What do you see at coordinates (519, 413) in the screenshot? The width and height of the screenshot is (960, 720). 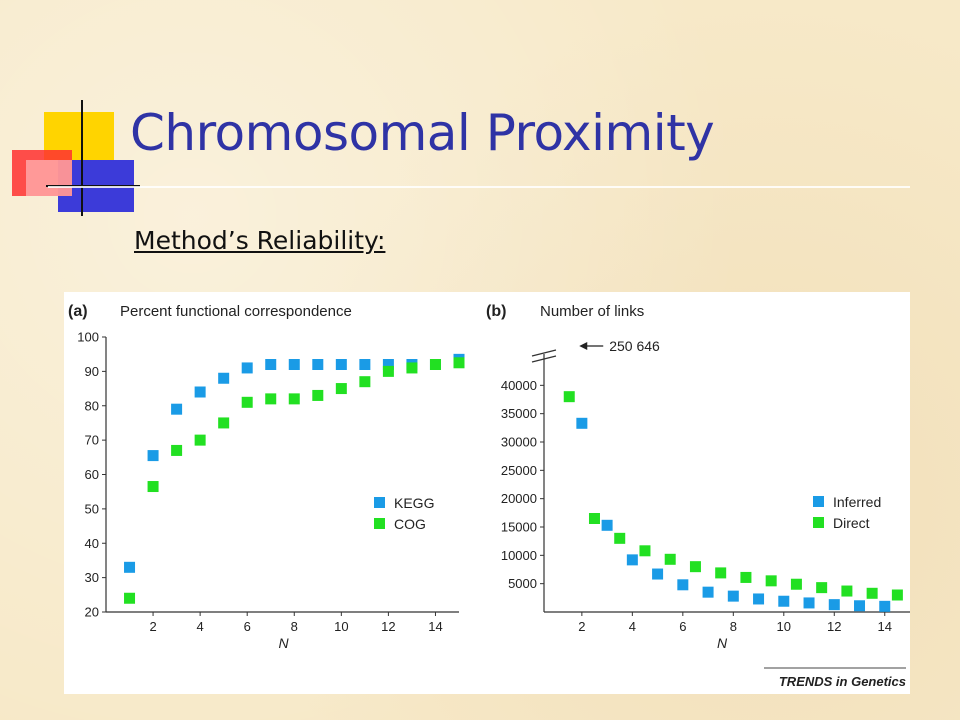 I see `y-tick-label: 35000` at bounding box center [519, 413].